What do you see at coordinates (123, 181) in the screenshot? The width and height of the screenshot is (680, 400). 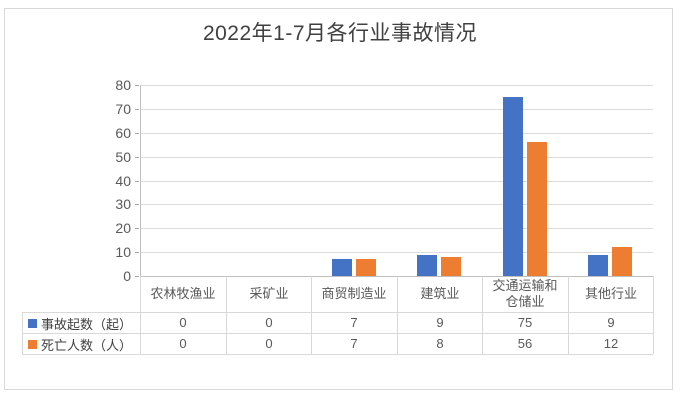 I see `y-axis-label: 40` at bounding box center [123, 181].